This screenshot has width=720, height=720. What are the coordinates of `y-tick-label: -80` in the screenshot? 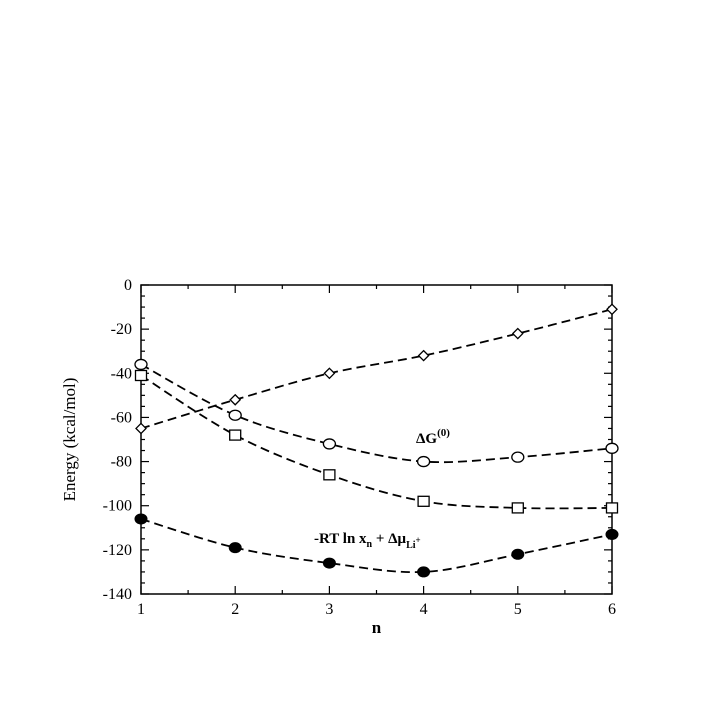 It's located at (121, 462).